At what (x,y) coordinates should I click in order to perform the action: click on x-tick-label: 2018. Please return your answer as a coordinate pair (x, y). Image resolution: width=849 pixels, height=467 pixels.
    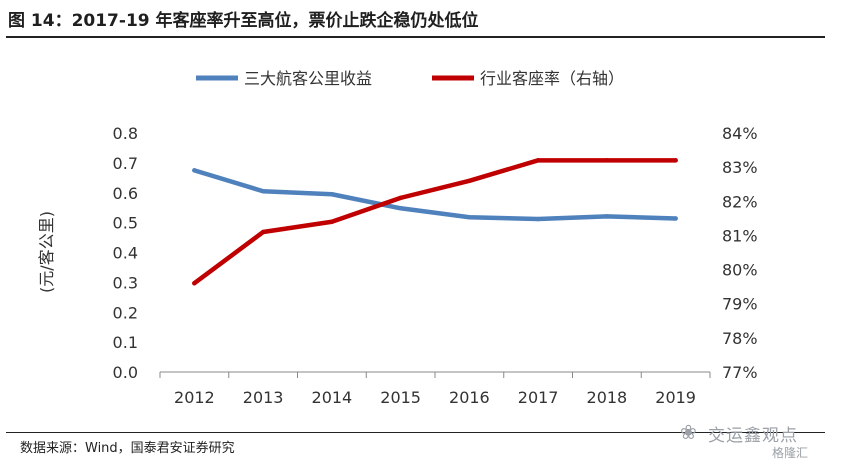
    Looking at the image, I should click on (607, 397).